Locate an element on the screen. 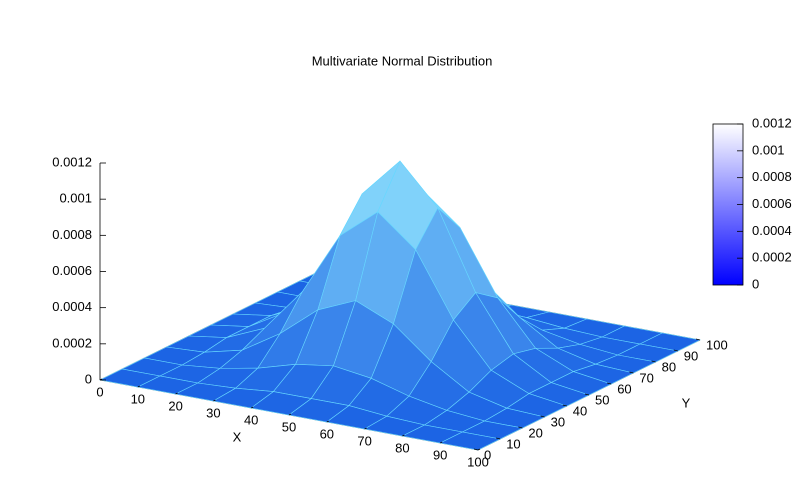 The height and width of the screenshot is (492, 800). y-tick-label: 50 is located at coordinates (602, 399).